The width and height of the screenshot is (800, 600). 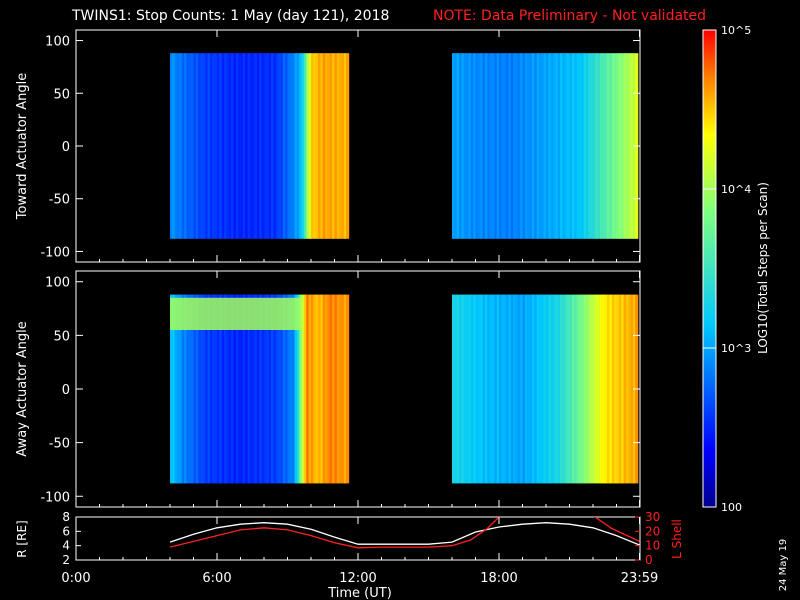 What do you see at coordinates (649, 560) in the screenshot?
I see `ytick-label-lshell-3: 0` at bounding box center [649, 560].